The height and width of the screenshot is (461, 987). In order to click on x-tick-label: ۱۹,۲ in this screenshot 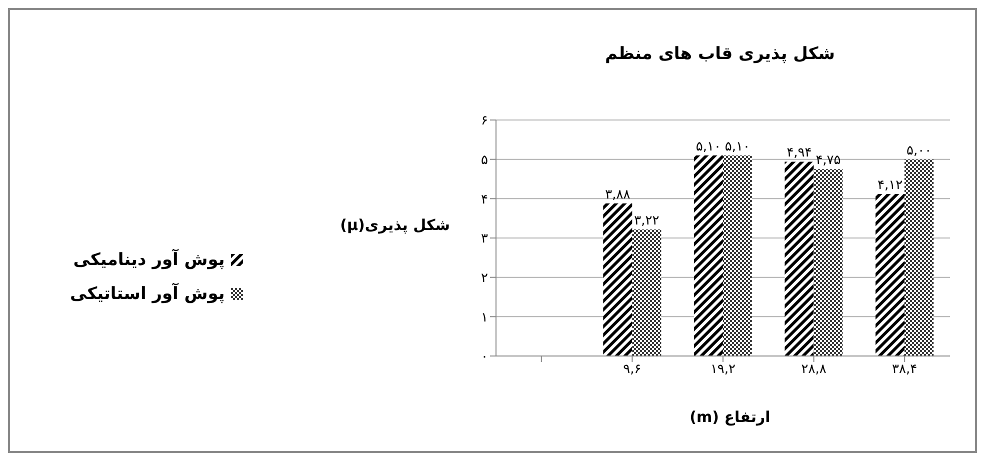, I will do `click(723, 370)`.